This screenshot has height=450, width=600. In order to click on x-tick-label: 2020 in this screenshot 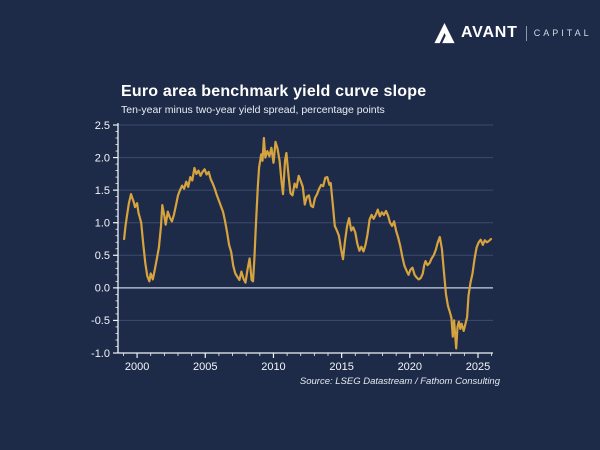, I will do `click(410, 367)`.